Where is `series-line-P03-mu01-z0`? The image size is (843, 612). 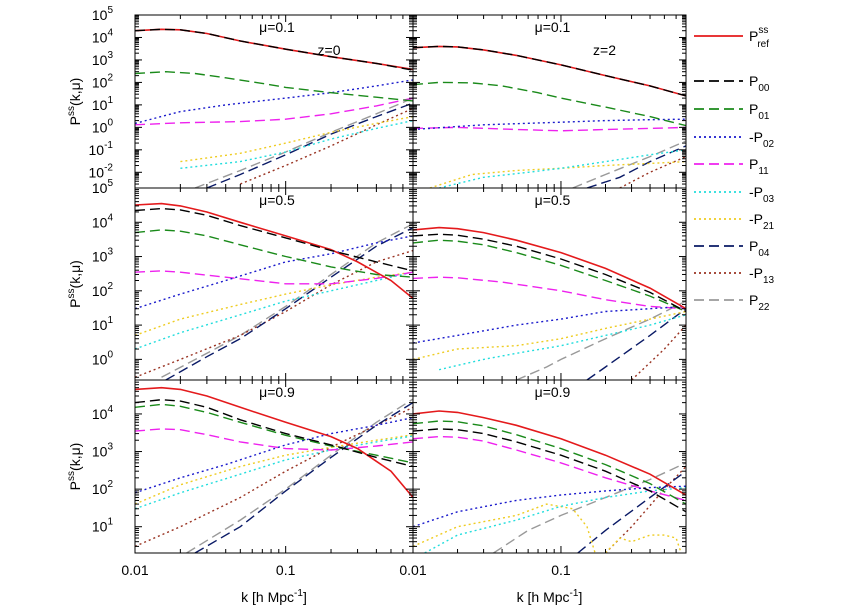 series-line-P03-mu01-z0 is located at coordinates (296, 144).